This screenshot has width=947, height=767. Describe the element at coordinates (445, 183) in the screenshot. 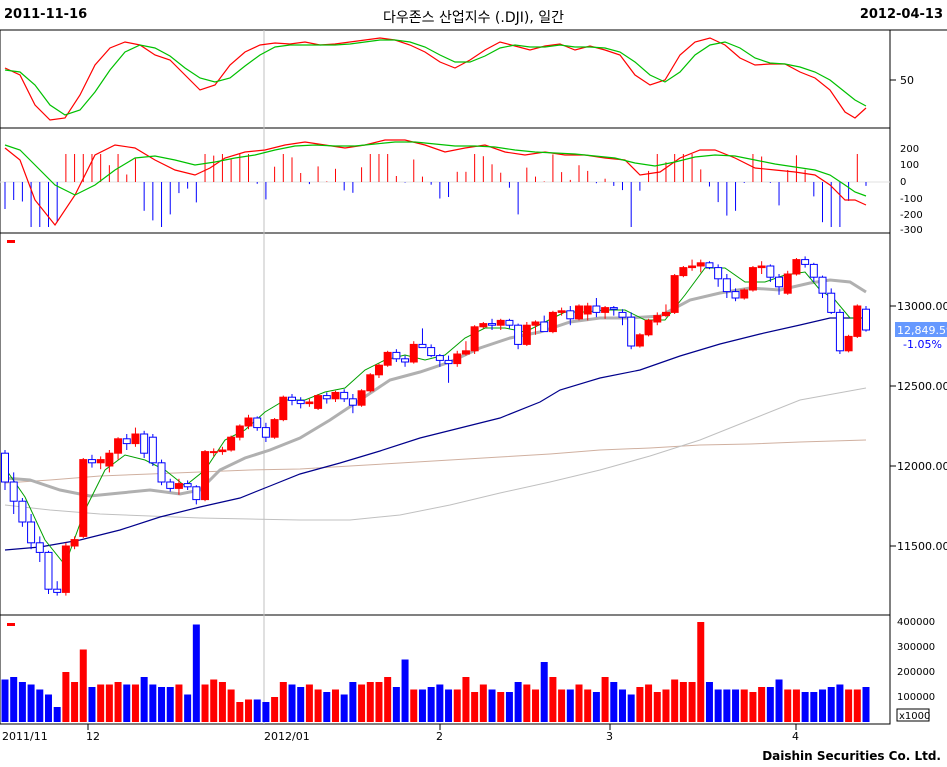

I see `macd-lines` at that location.